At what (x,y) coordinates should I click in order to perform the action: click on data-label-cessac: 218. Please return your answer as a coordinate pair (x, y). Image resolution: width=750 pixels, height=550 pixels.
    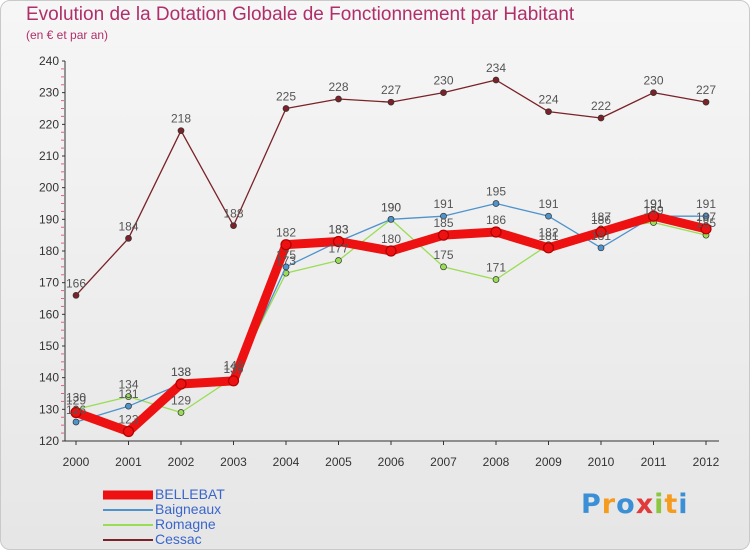
    Looking at the image, I should click on (181, 119).